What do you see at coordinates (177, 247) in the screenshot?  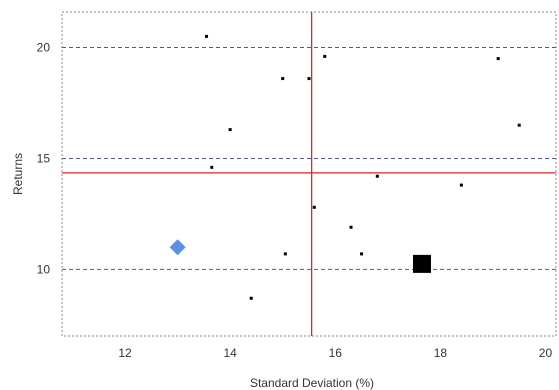 I see `highlight-point-diamond` at bounding box center [177, 247].